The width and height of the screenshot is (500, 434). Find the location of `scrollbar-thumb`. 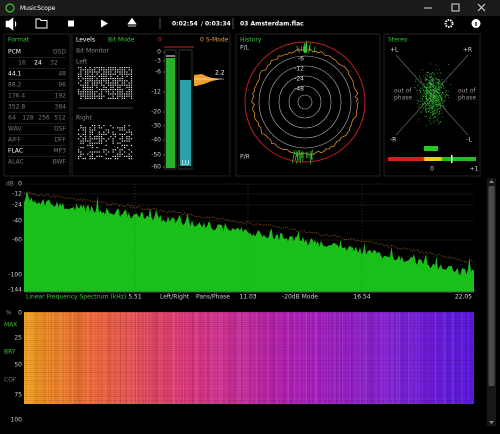

scrollbar-thumb is located at coordinates (491, 286).